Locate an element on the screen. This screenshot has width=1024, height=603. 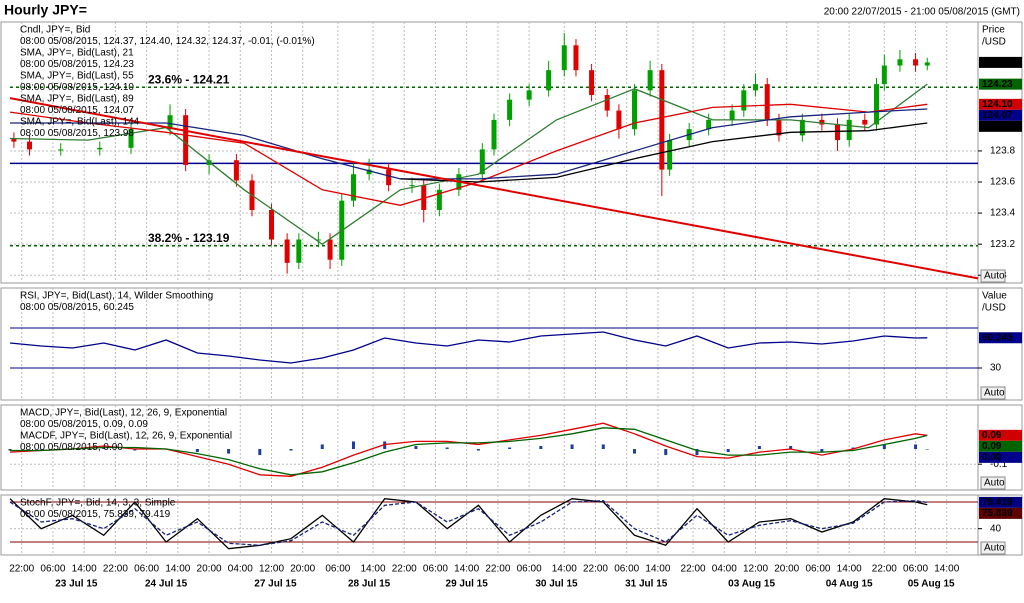
legend-text: 08:00 05/08/2015, 60.245 is located at coordinates (77, 307).